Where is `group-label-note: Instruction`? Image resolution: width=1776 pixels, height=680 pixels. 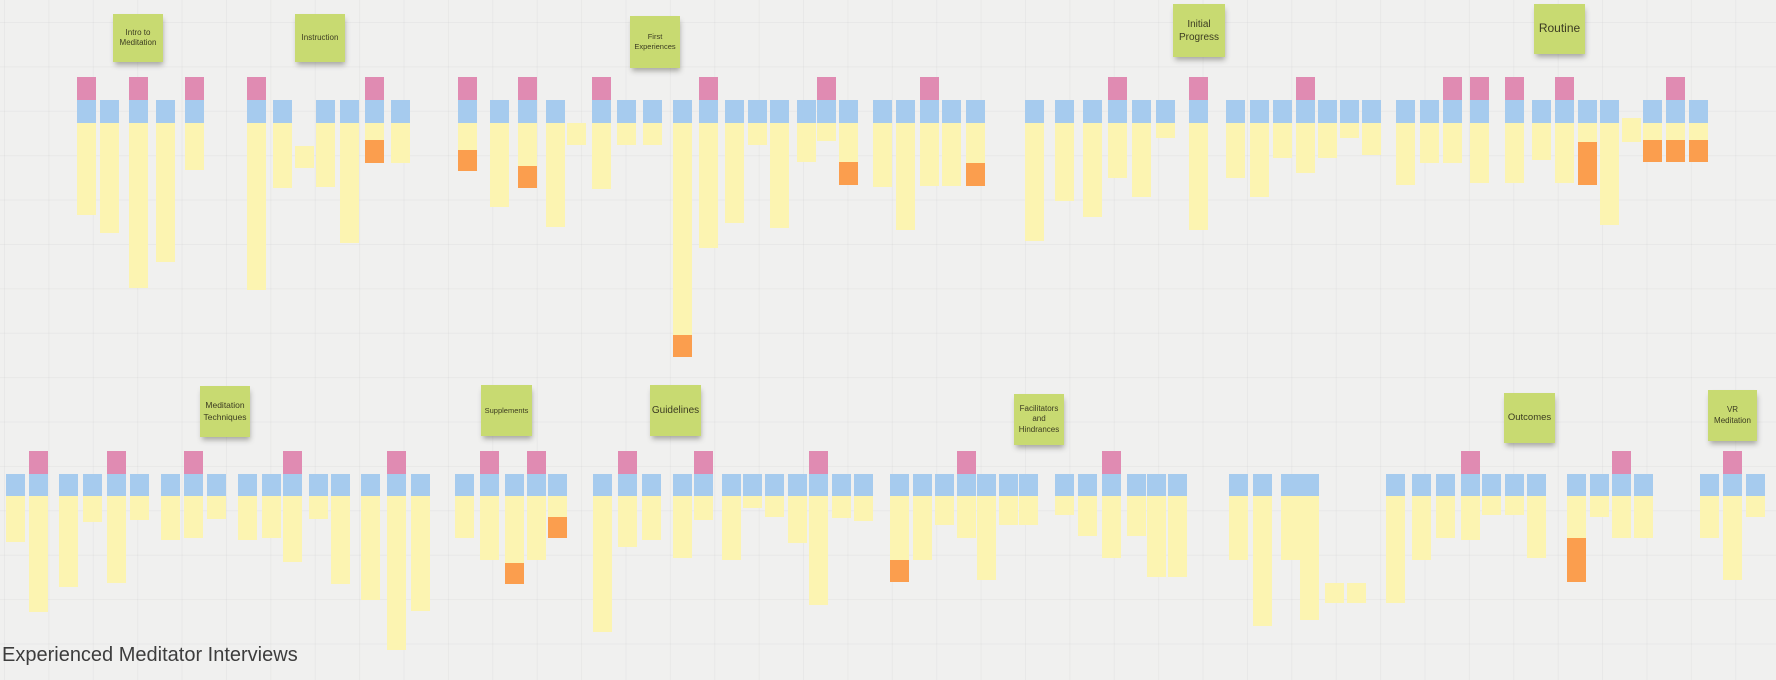 group-label-note: Instruction is located at coordinates (320, 38).